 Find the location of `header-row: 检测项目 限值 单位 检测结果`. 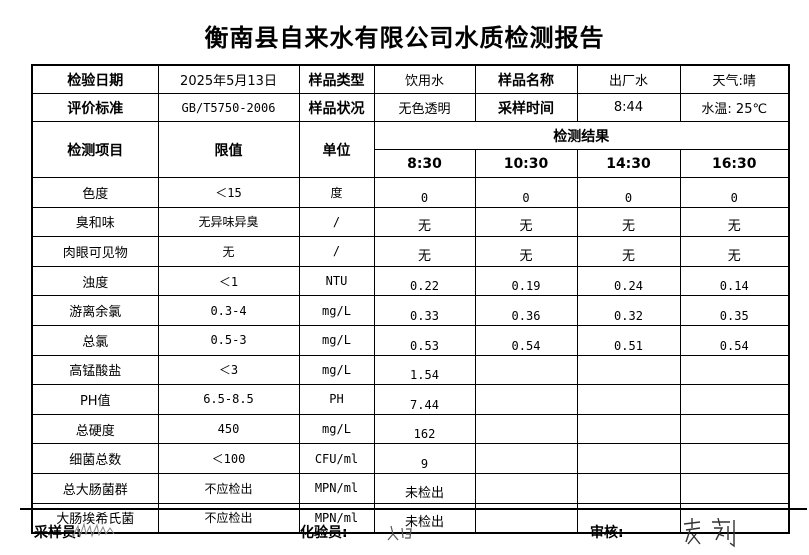

header-row: 检测项目 限值 单位 检测结果 is located at coordinates (410, 149).